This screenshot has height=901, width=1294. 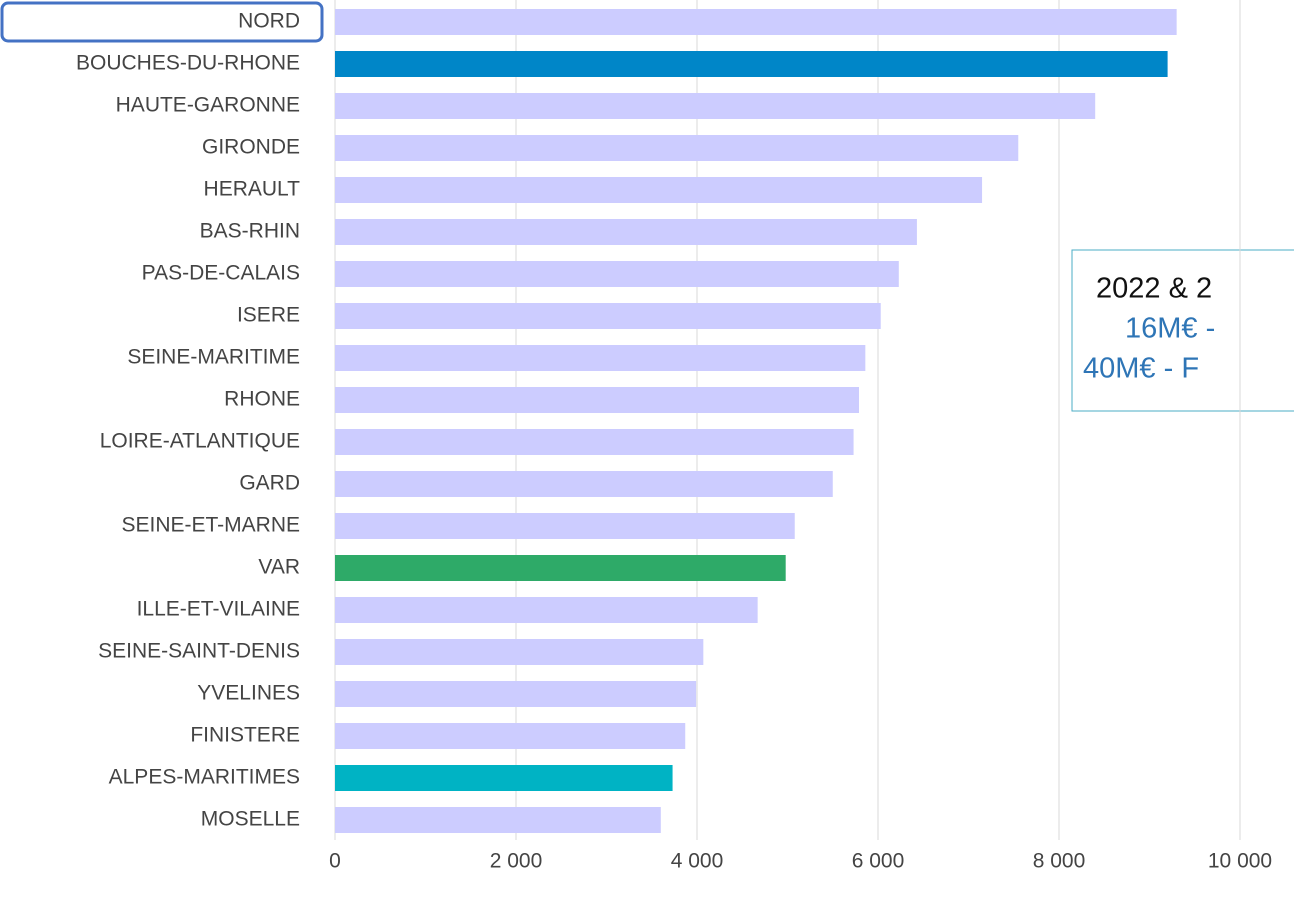 I want to click on x-tick-label: 6 000, so click(x=878, y=861).